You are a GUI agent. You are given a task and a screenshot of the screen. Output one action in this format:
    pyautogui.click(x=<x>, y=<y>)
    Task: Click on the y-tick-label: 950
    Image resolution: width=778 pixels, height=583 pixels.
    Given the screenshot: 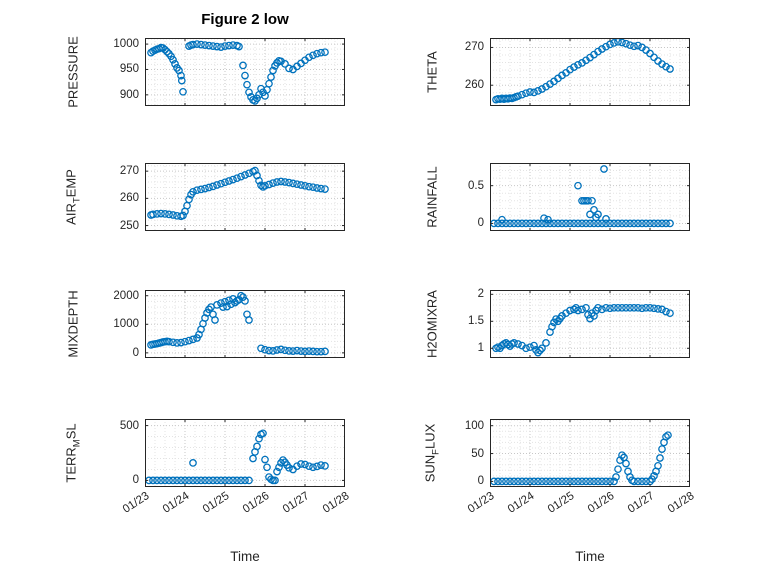 What is the action you would take?
    pyautogui.click(x=129, y=69)
    